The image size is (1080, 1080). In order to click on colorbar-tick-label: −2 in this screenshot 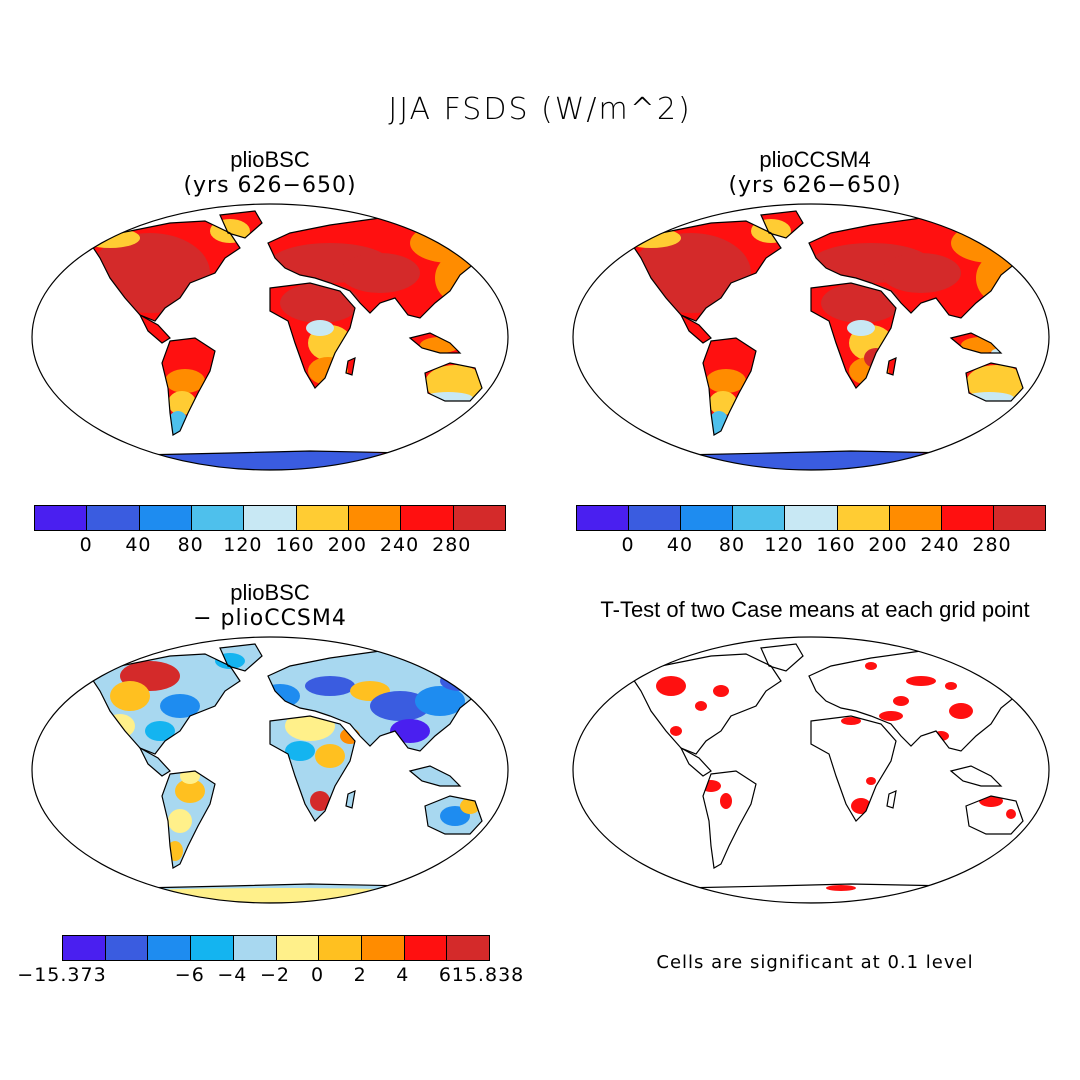, I will do `click(275, 975)`.